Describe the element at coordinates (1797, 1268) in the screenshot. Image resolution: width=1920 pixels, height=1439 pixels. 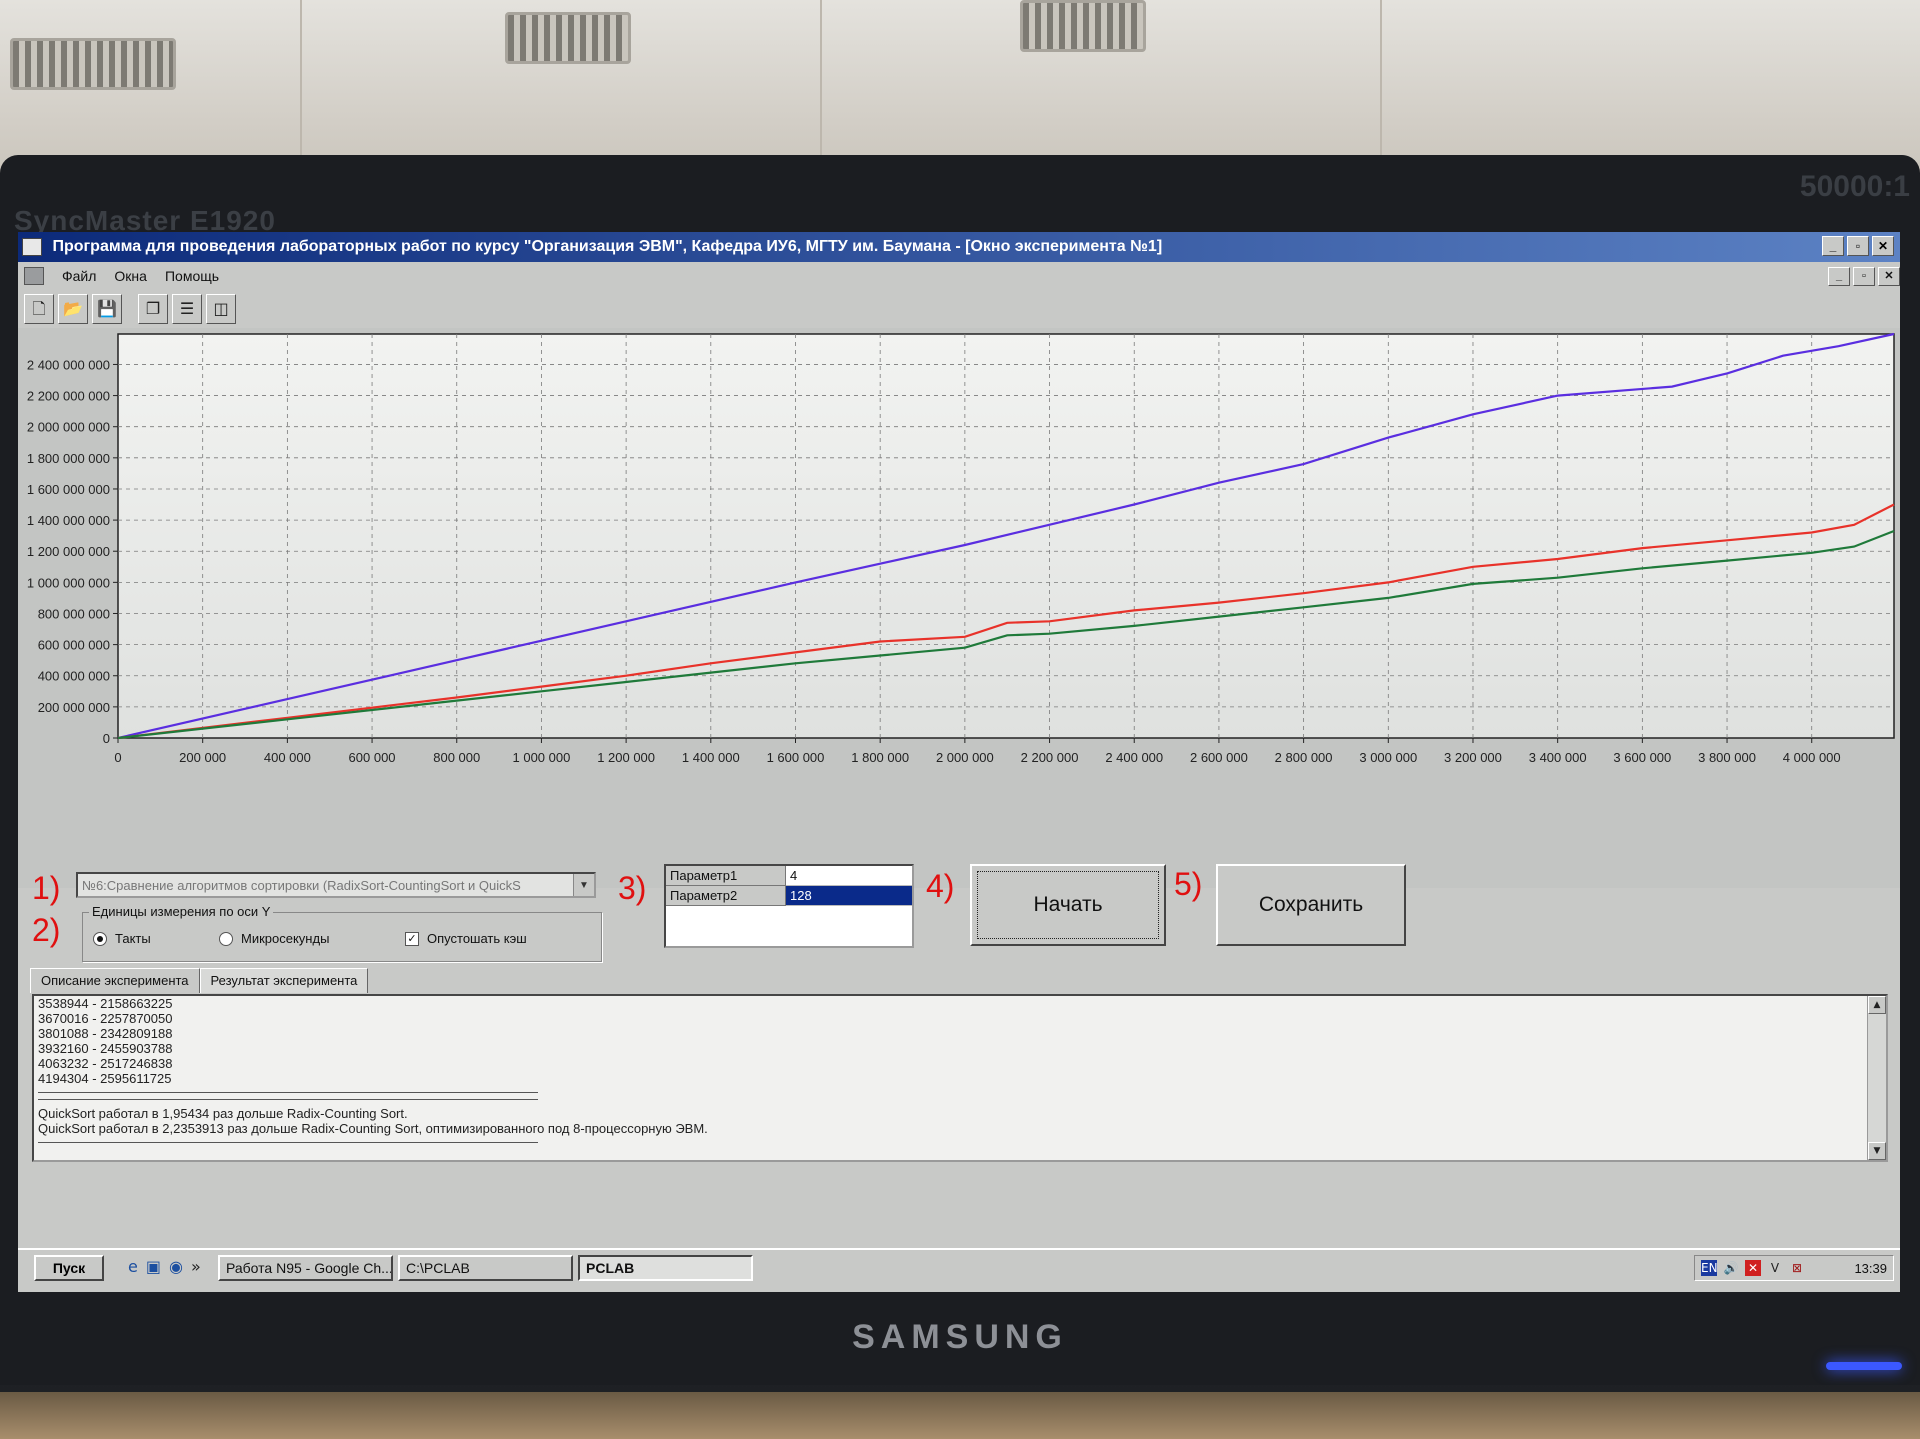
I see `network-icon: ⊠` at that location.